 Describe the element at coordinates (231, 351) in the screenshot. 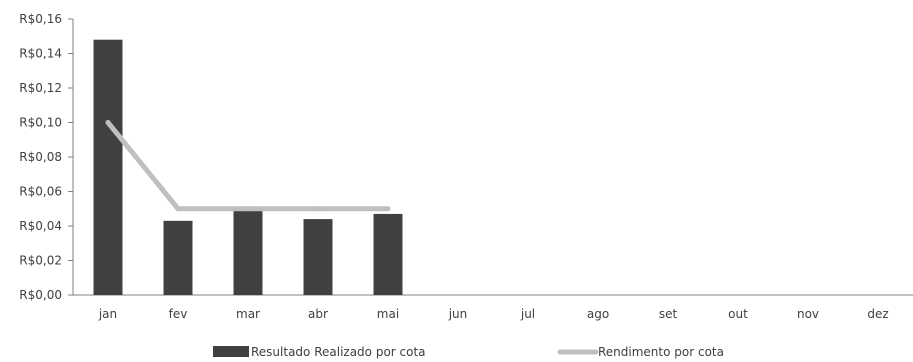

I see `legend-swatch-bar` at that location.